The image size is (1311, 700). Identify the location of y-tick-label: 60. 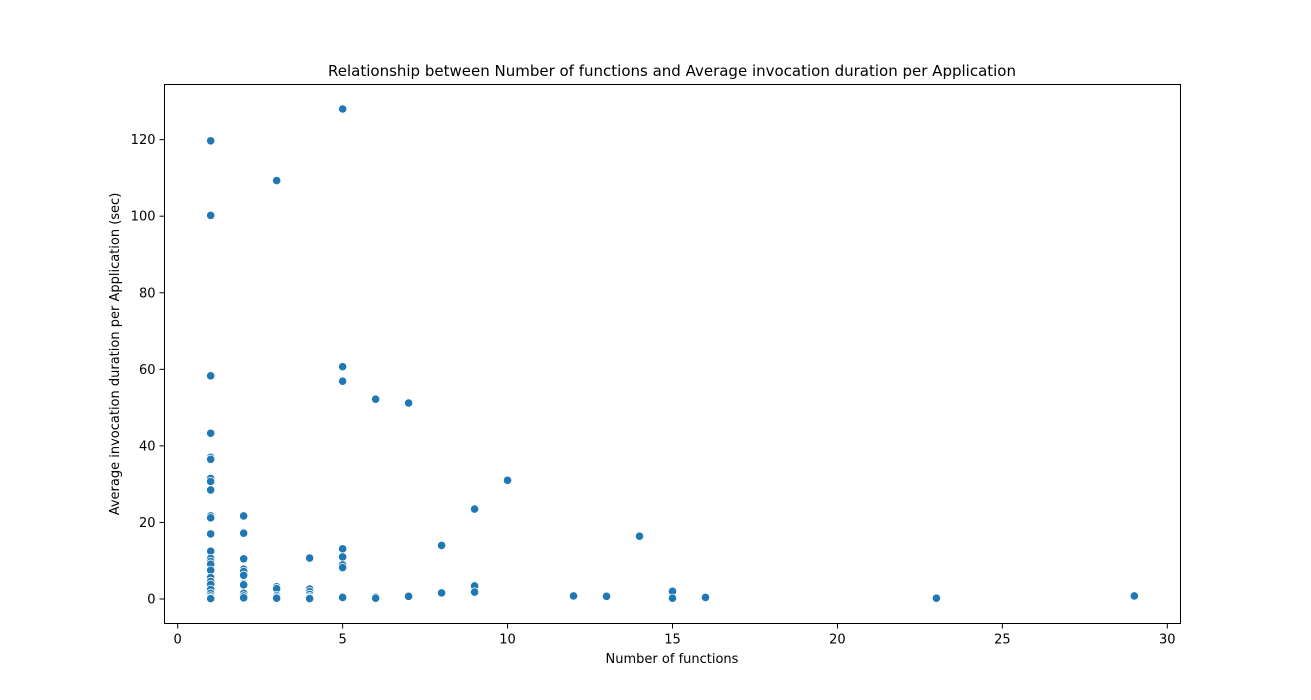
(147, 370).